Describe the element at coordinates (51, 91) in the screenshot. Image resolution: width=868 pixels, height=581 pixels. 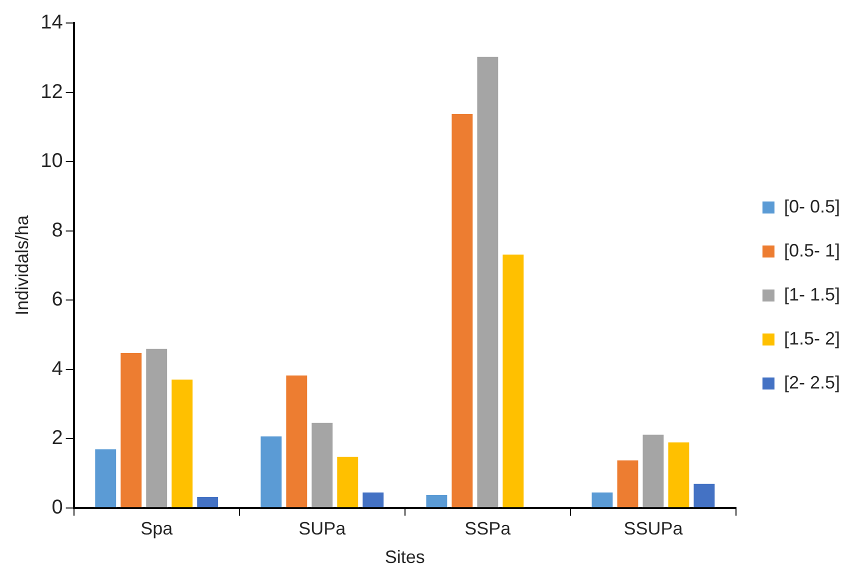
I see `y-tick-label: 12` at that location.